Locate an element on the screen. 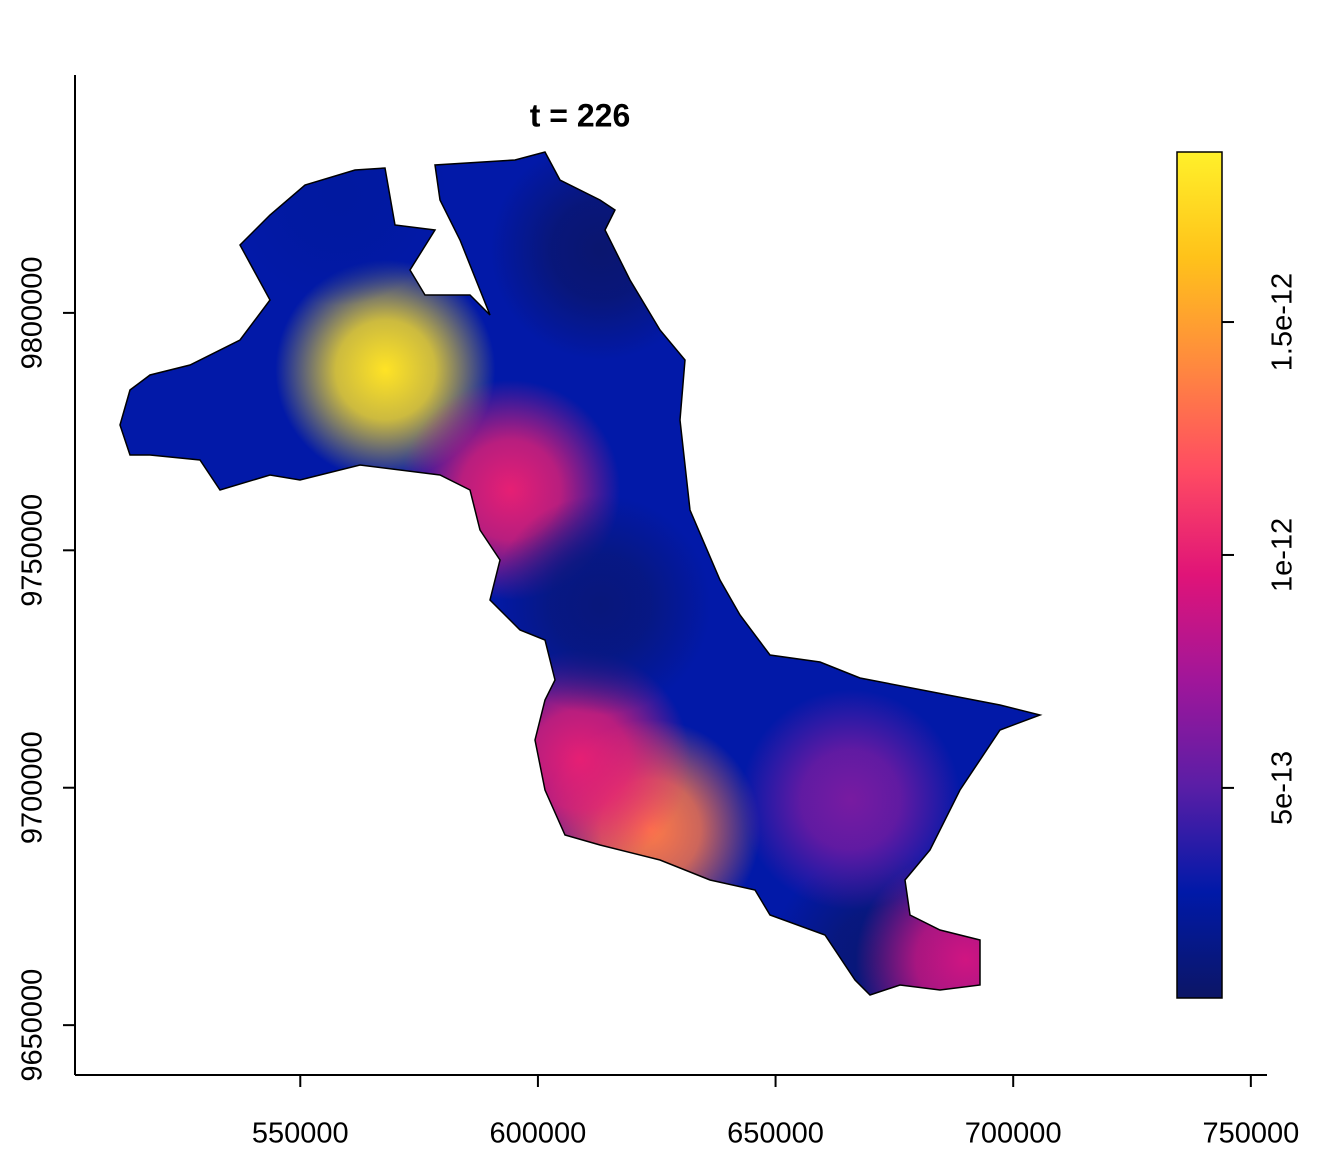 This screenshot has height=1152, width=1344. x-tick-label: 550000 is located at coordinates (300, 1134).